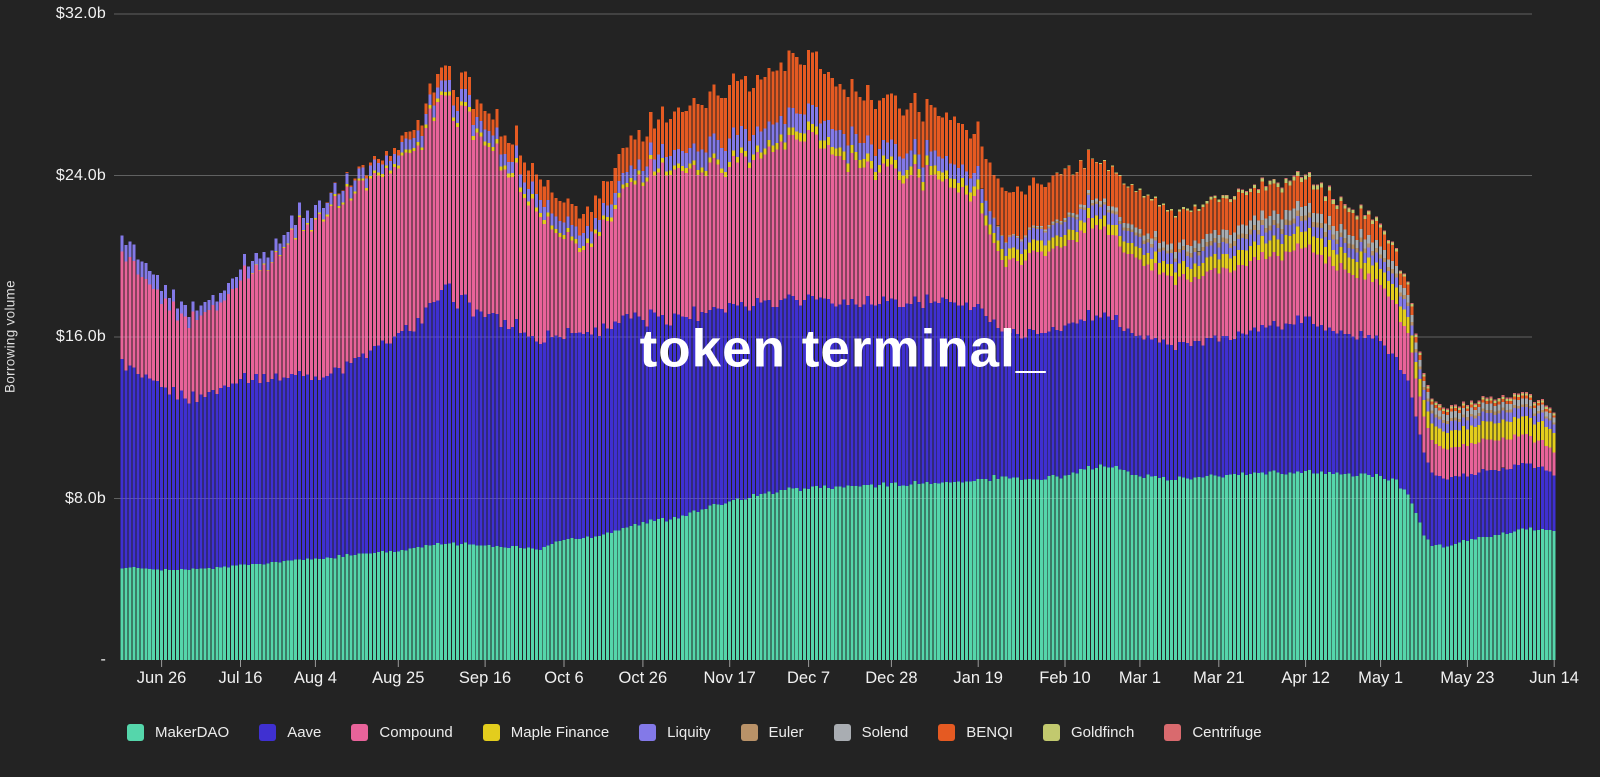  I want to click on legend-item-maple-finance: Maple Finance, so click(545, 732).